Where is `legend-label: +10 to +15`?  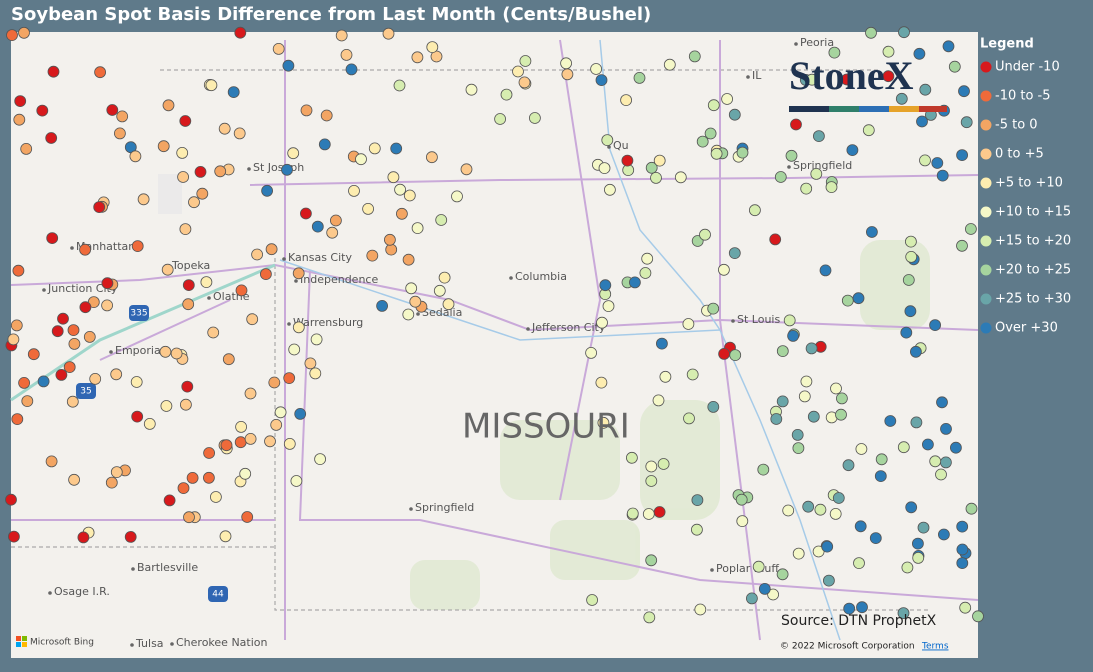
legend-label: +10 to +15 is located at coordinates (1033, 212).